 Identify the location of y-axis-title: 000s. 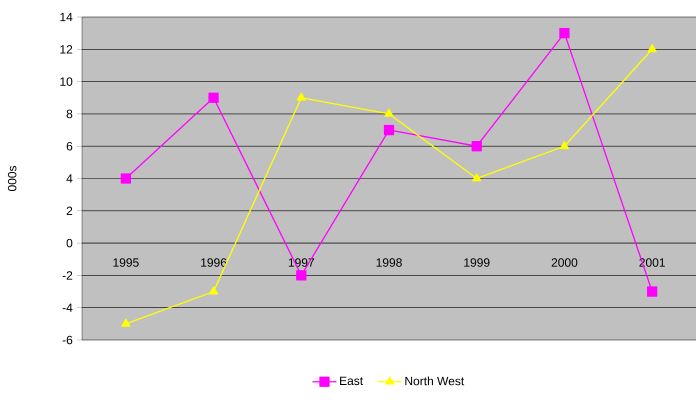
(12, 179).